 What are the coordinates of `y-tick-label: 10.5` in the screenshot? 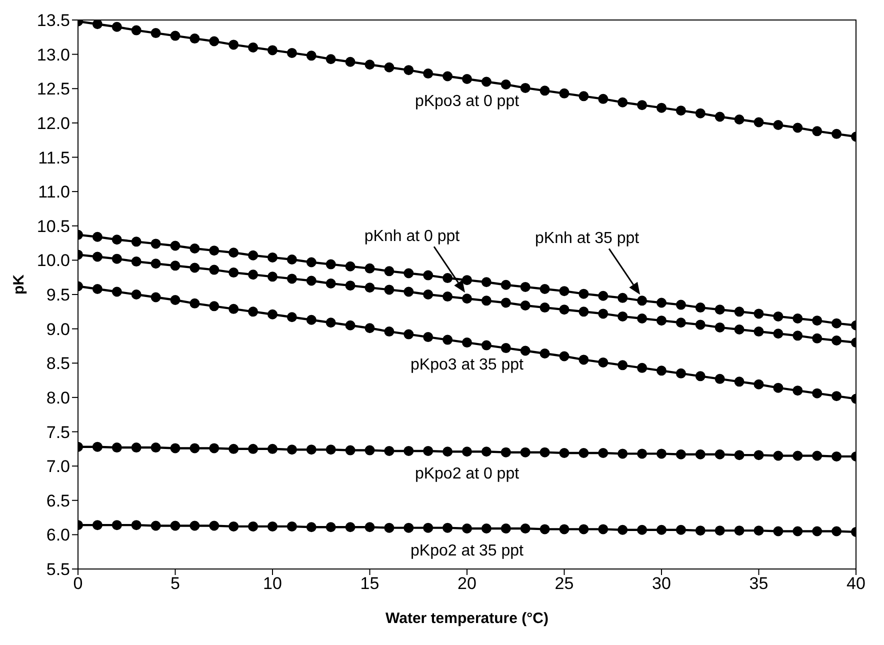 It's located at (53, 226).